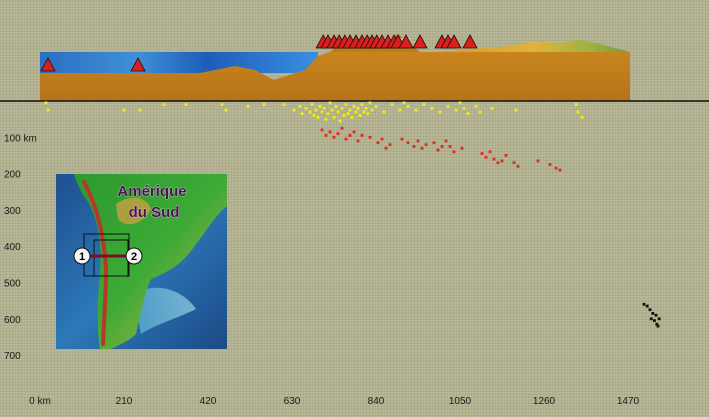 Image resolution: width=709 pixels, height=417 pixels. Describe the element at coordinates (208, 401) in the screenshot. I see `x-tick-label: 420` at that location.